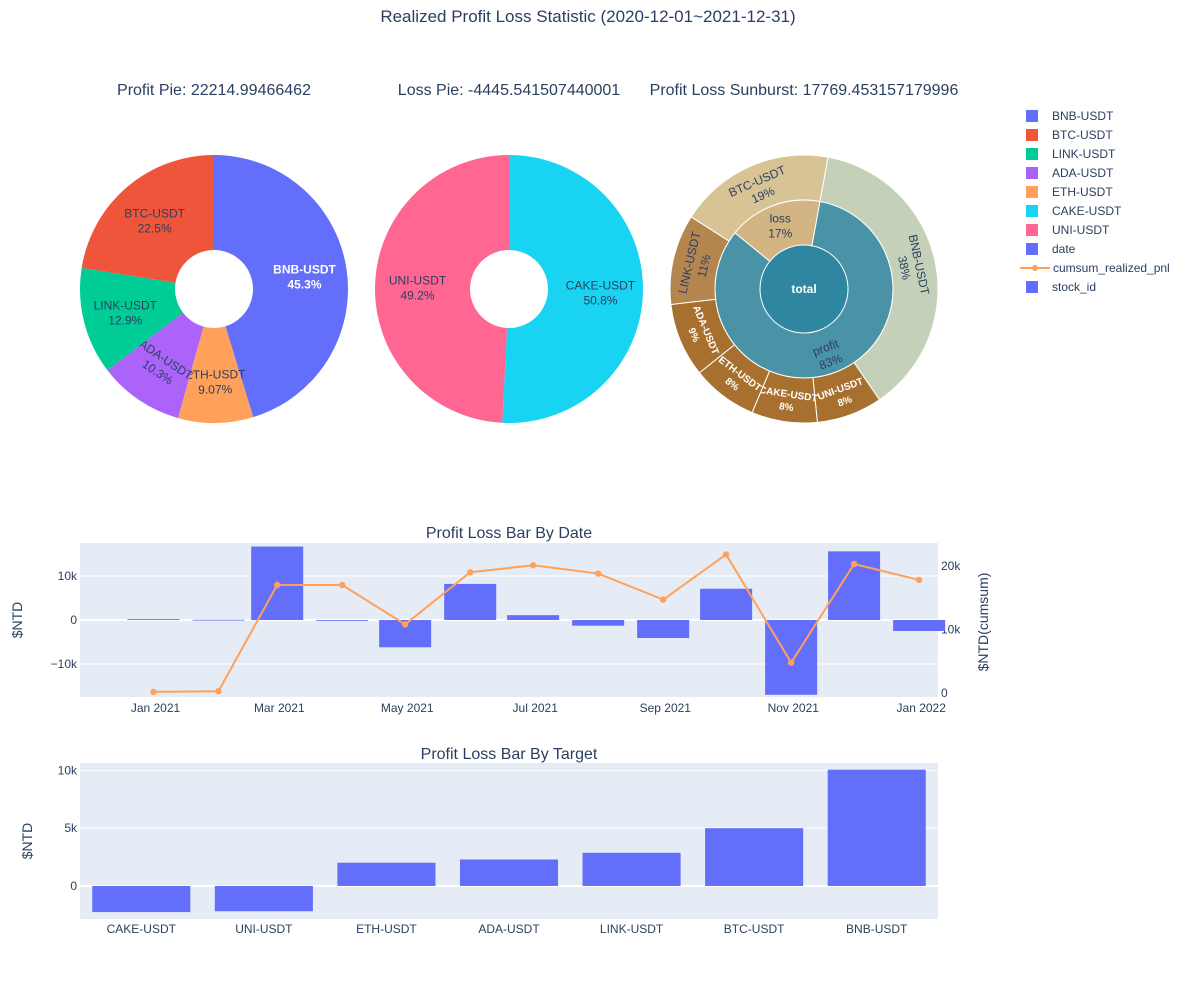 This screenshot has width=1200, height=1000. Describe the element at coordinates (68, 770) in the screenshot. I see `target-ytick-label: 10k` at that location.